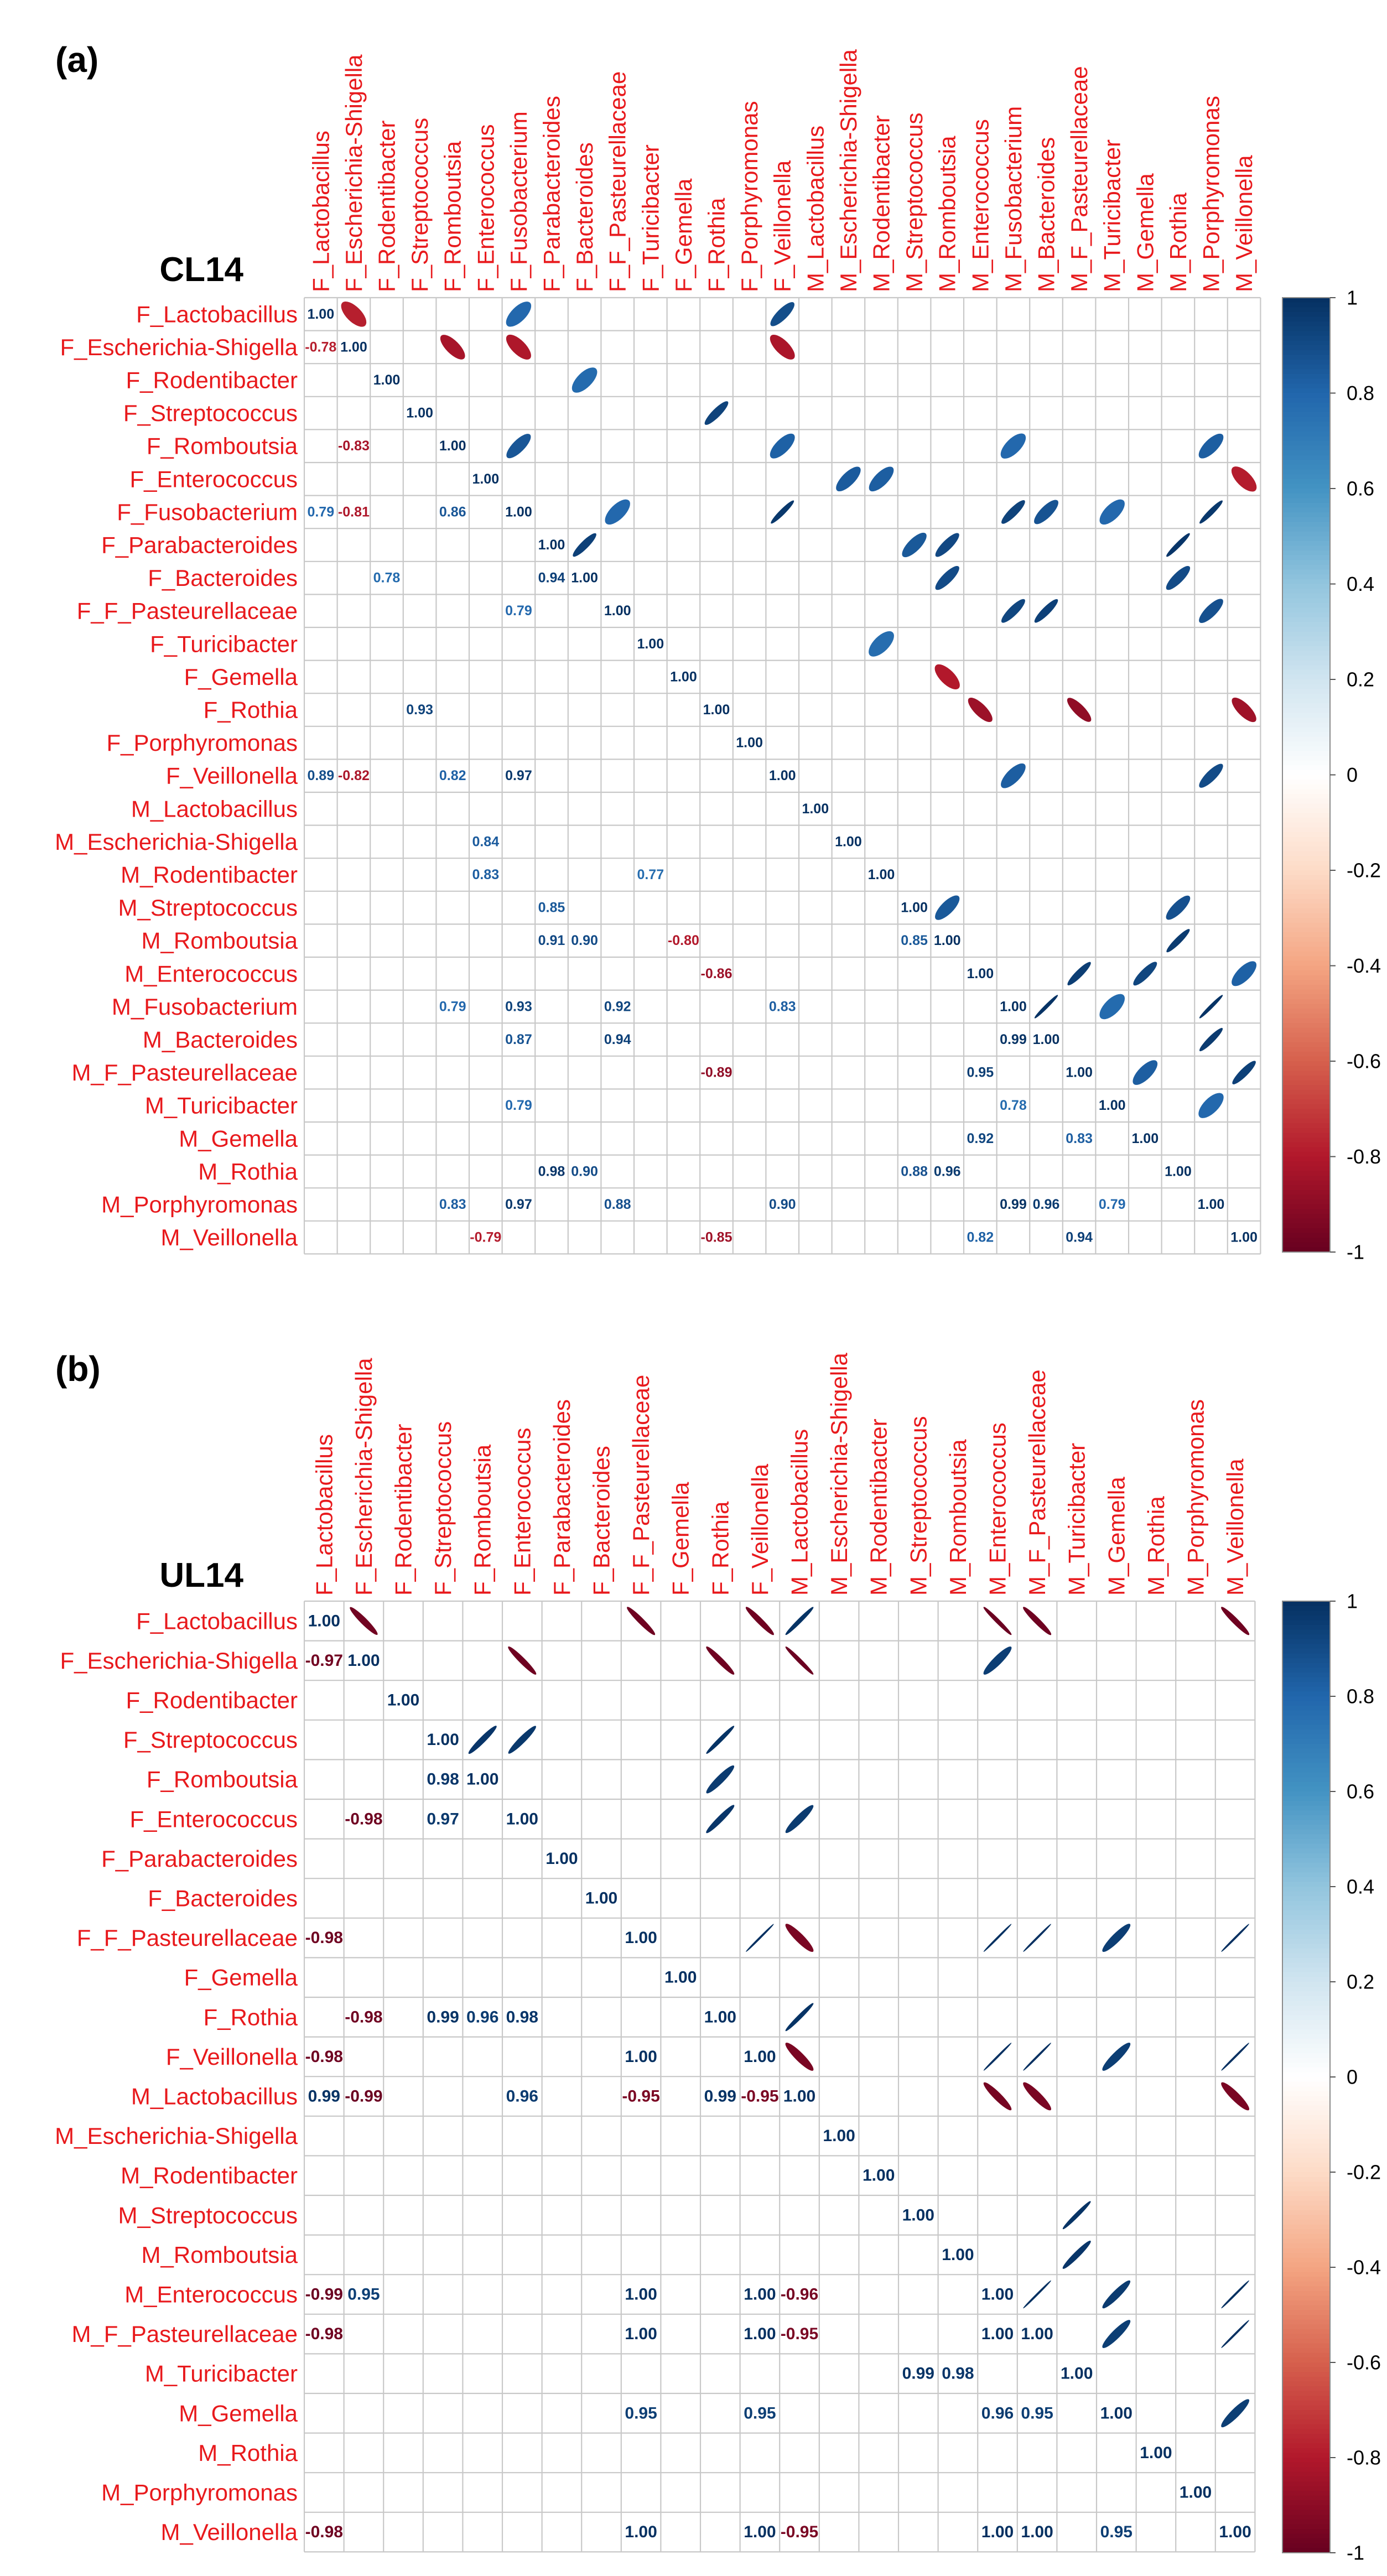 This screenshot has width=1387, height=2576. I want to click on coefficient-label-F_Enterococcus-F_Streptococcus: 0.97, so click(443, 1819).